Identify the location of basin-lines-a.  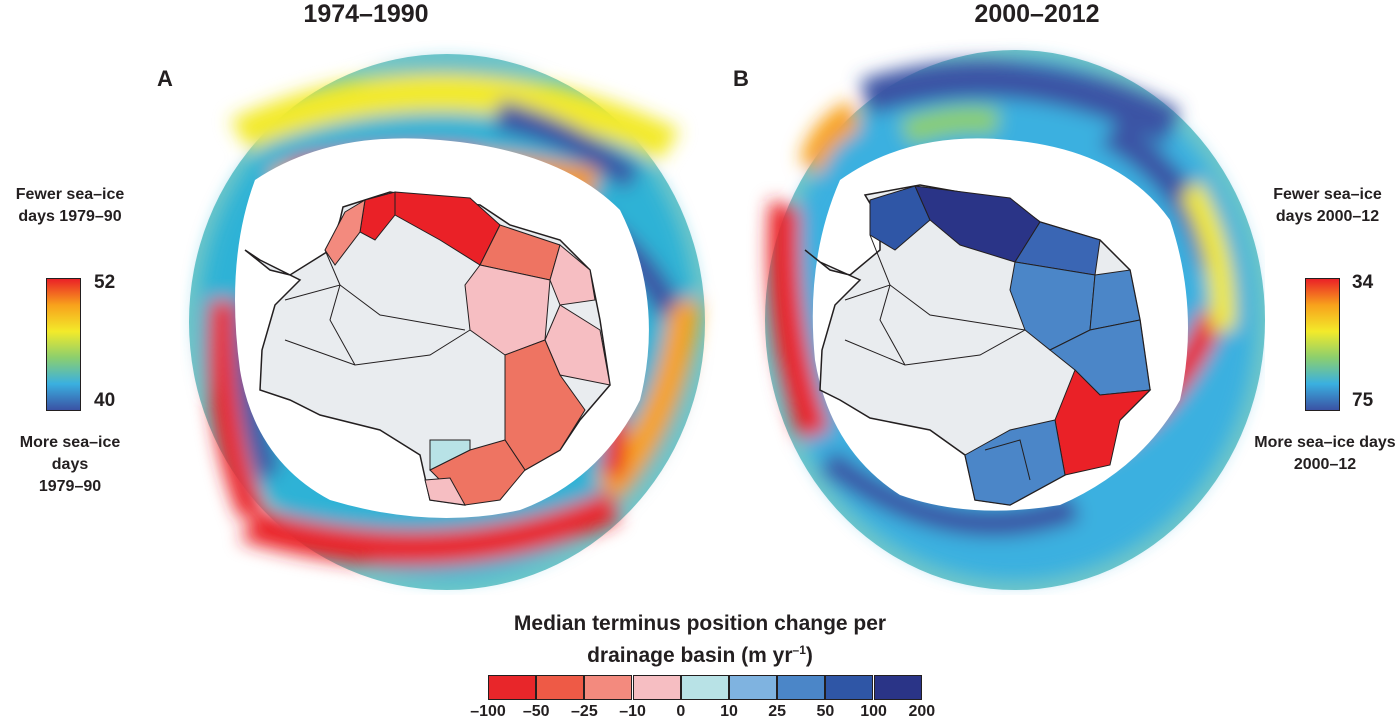
(377, 307).